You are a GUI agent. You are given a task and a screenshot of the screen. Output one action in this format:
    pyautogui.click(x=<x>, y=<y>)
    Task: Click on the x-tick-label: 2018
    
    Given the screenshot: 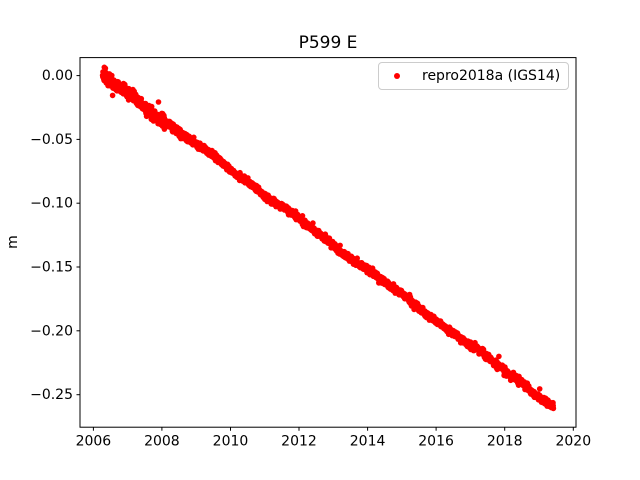 What is the action you would take?
    pyautogui.click(x=505, y=442)
    